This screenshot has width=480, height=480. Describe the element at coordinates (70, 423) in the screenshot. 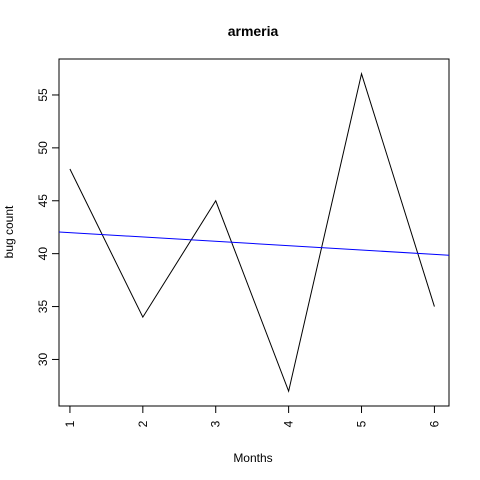

I see `x-tick-label: 1` at that location.